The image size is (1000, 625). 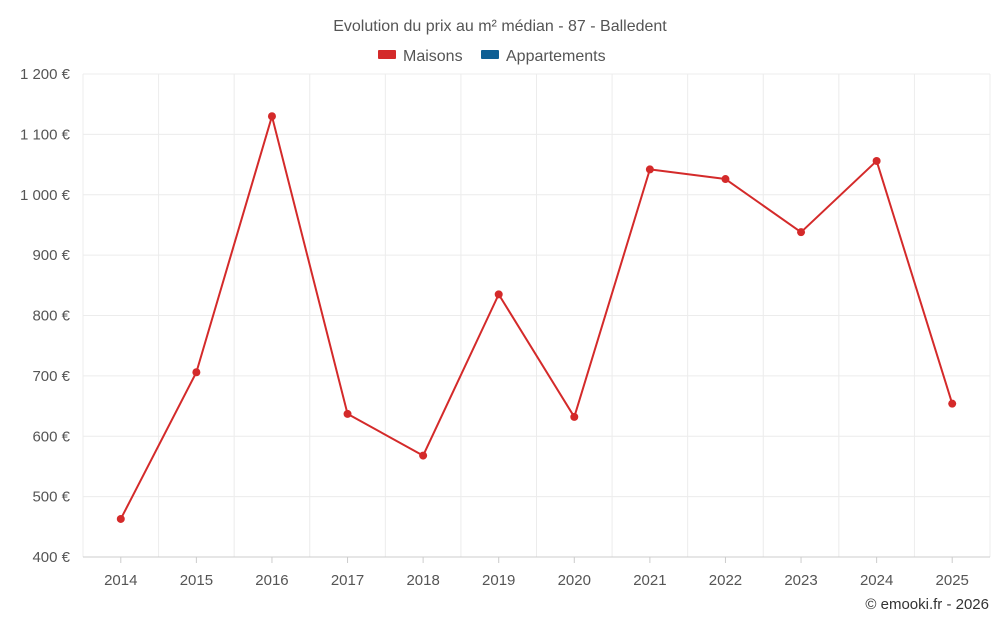 I want to click on y-tick-label: 700 €, so click(x=51, y=376).